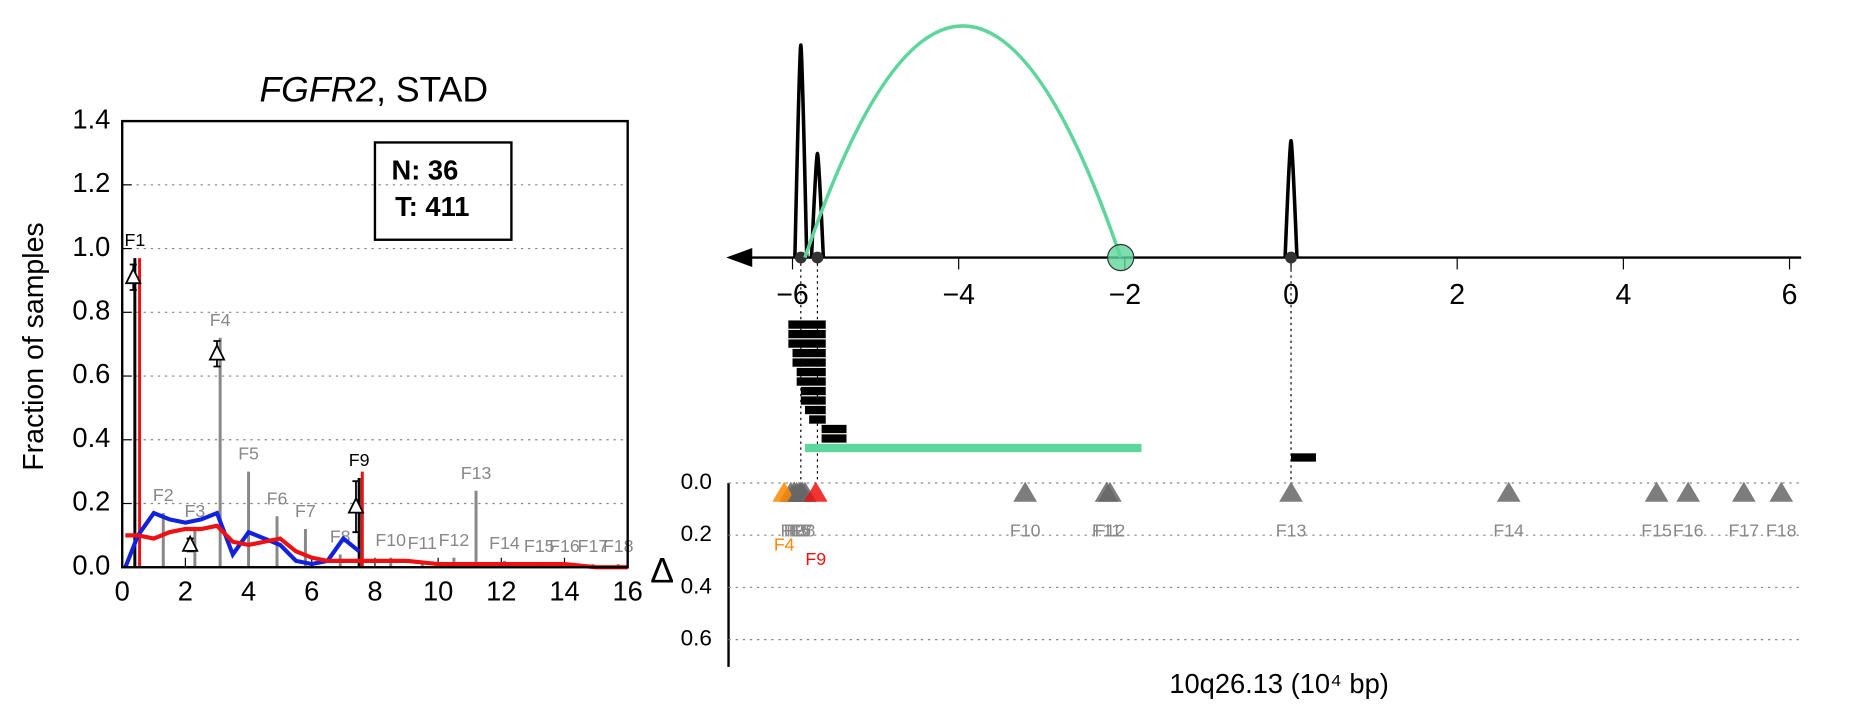  I want to click on x-axis-label: 10q26.13 (10⁴ bp), so click(1279, 683).